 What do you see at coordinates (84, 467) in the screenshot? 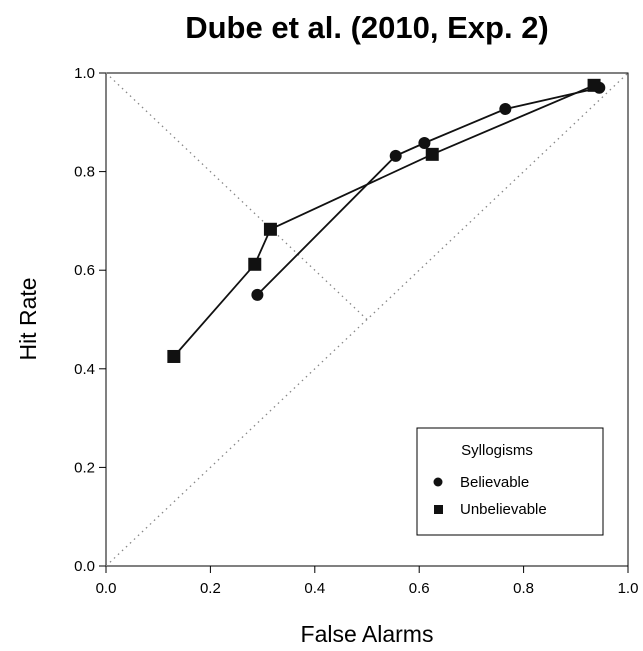
I see `y-tick-label: 0.2` at bounding box center [84, 467].